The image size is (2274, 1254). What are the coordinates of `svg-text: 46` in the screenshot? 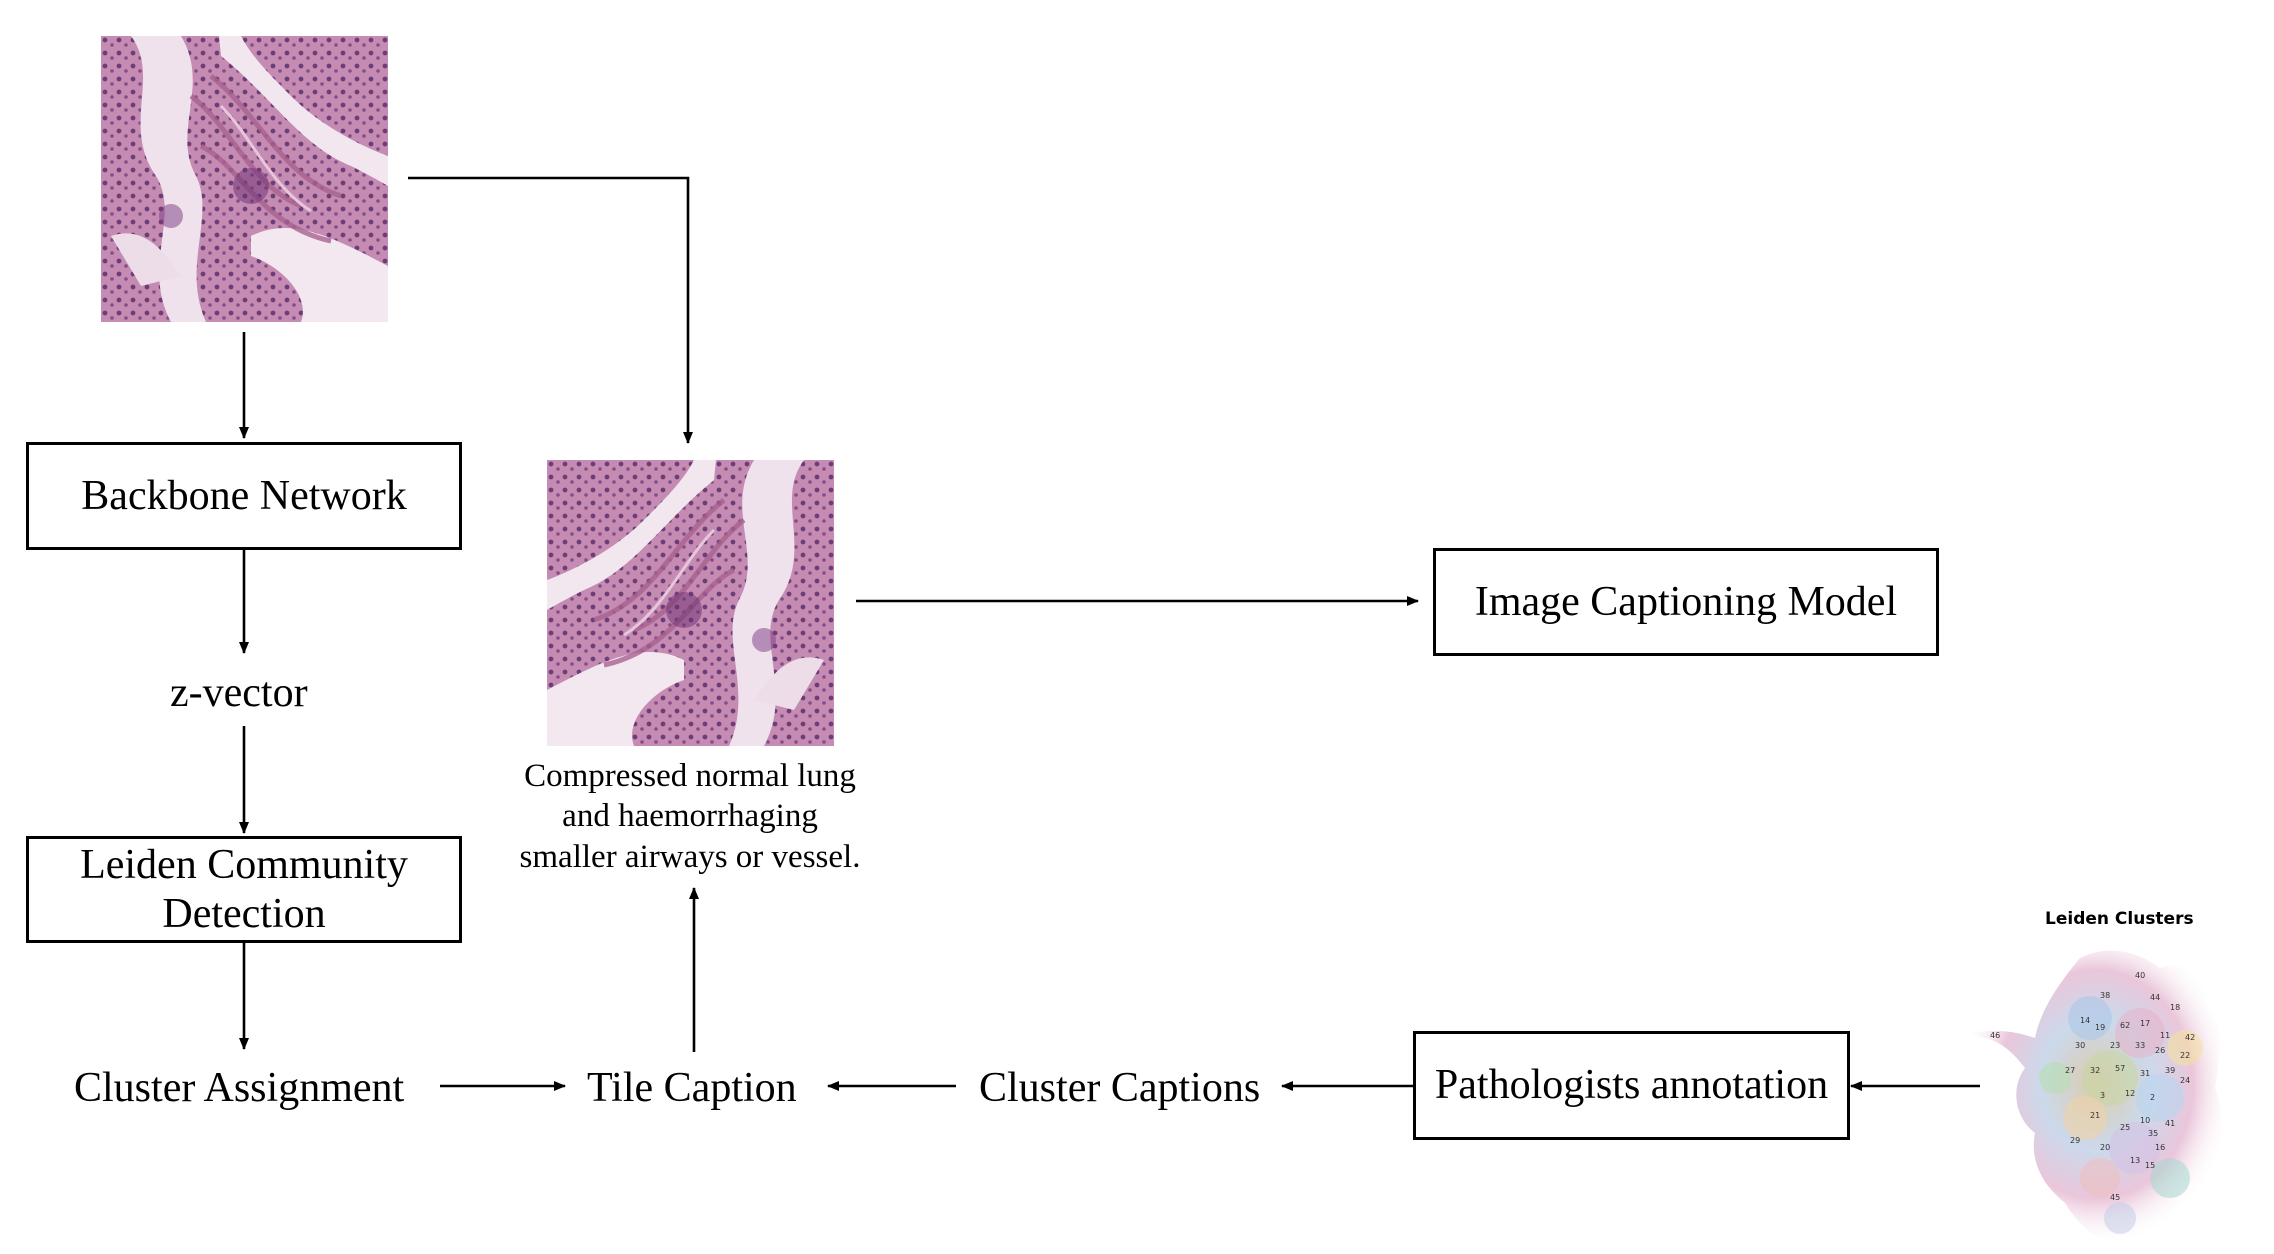 It's located at (1995, 1035).